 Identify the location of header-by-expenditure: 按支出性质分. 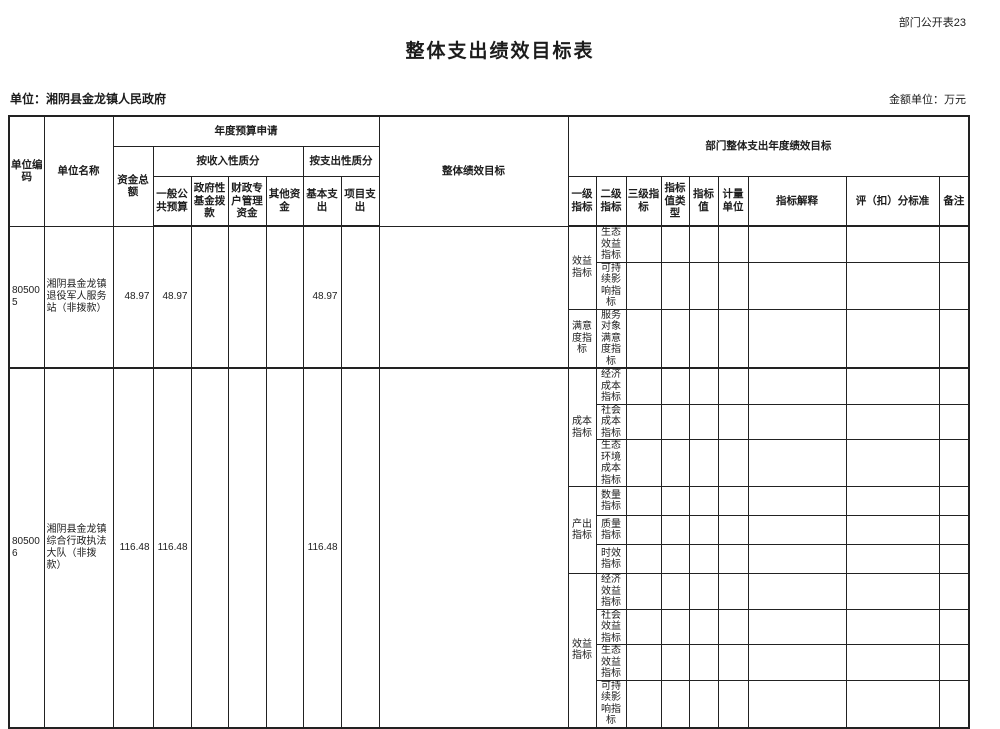
(341, 161).